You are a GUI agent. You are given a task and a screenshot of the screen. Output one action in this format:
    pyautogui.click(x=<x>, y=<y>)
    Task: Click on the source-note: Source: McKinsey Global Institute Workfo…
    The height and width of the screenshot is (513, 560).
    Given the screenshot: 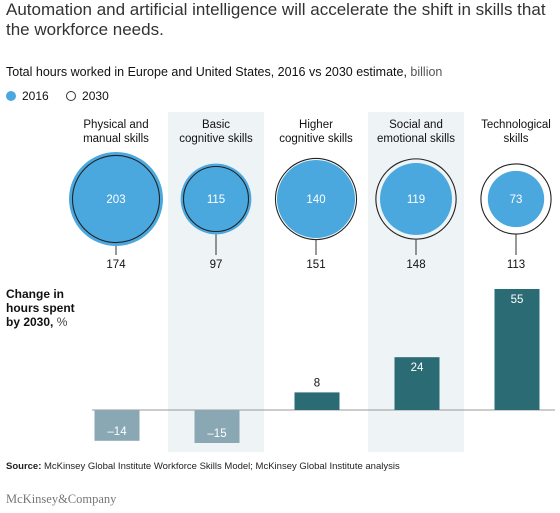 What is the action you would take?
    pyautogui.click(x=203, y=466)
    